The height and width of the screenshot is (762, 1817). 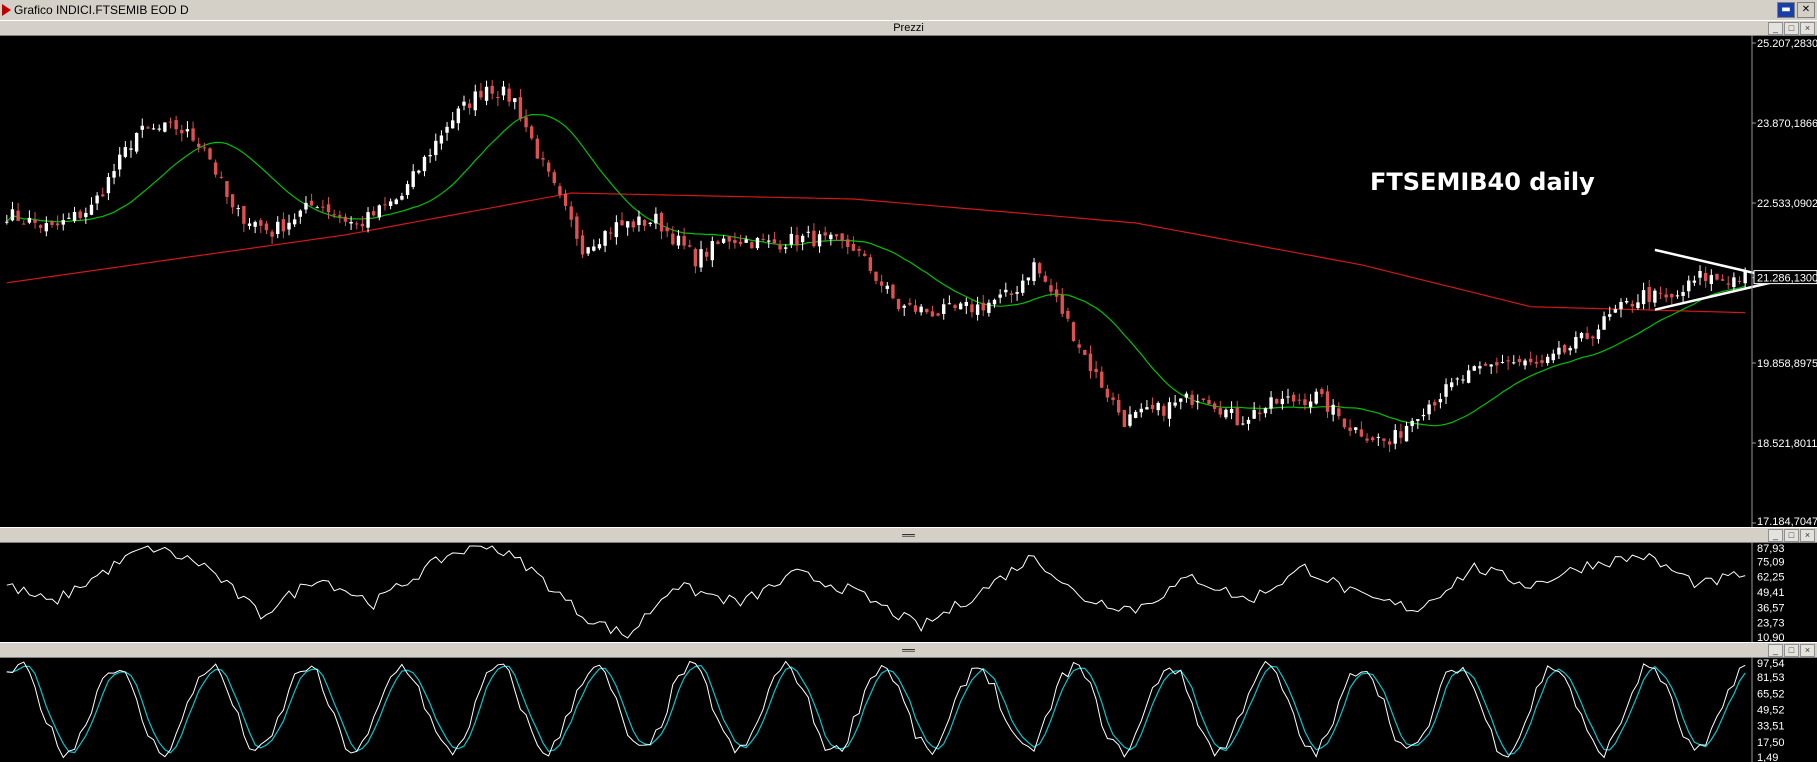 What do you see at coordinates (908, 650) in the screenshot?
I see `stoch-pane-grip: ══` at bounding box center [908, 650].